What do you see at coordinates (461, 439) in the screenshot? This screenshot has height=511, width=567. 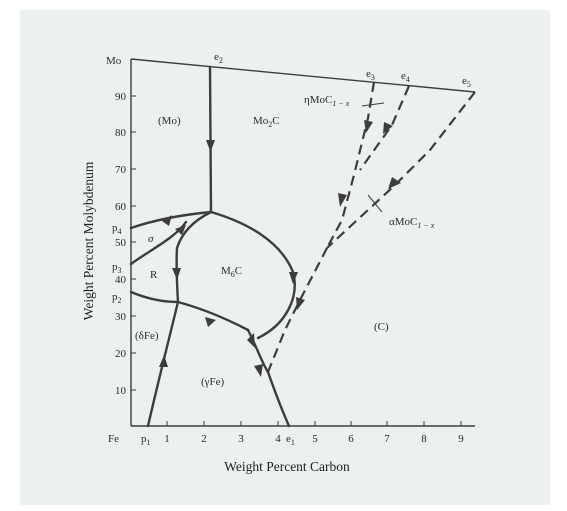 I see `x-tick-label: 9` at bounding box center [461, 439].